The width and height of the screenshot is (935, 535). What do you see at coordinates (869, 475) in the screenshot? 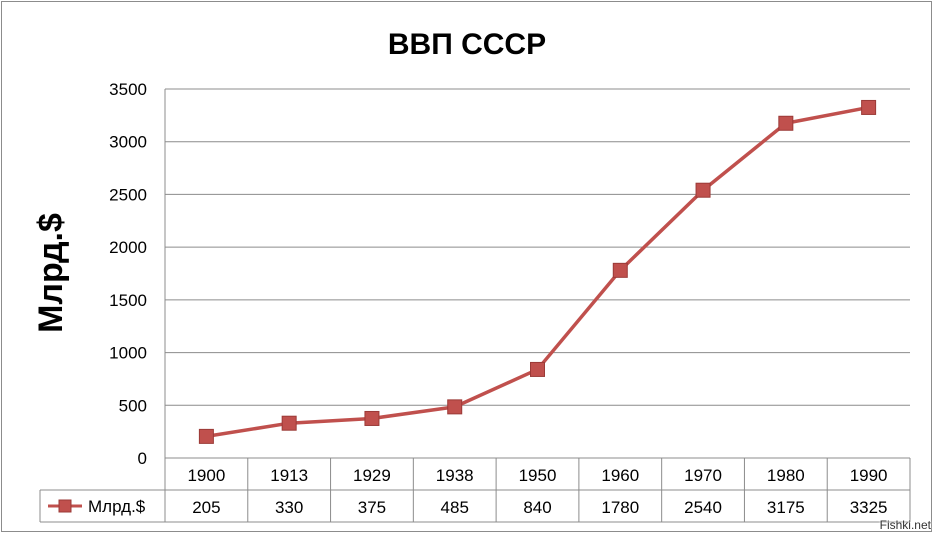
I see `x-category-label: 1990` at bounding box center [869, 475].